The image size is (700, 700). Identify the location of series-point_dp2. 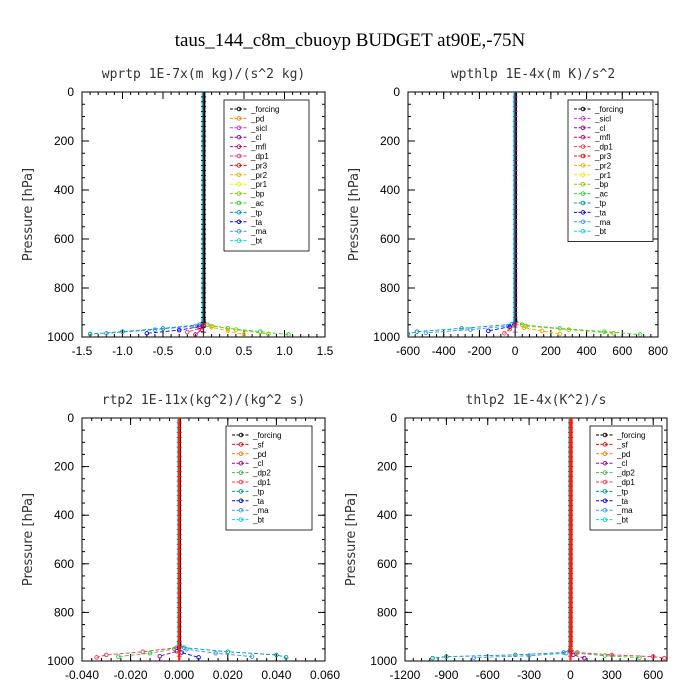
(174, 649).